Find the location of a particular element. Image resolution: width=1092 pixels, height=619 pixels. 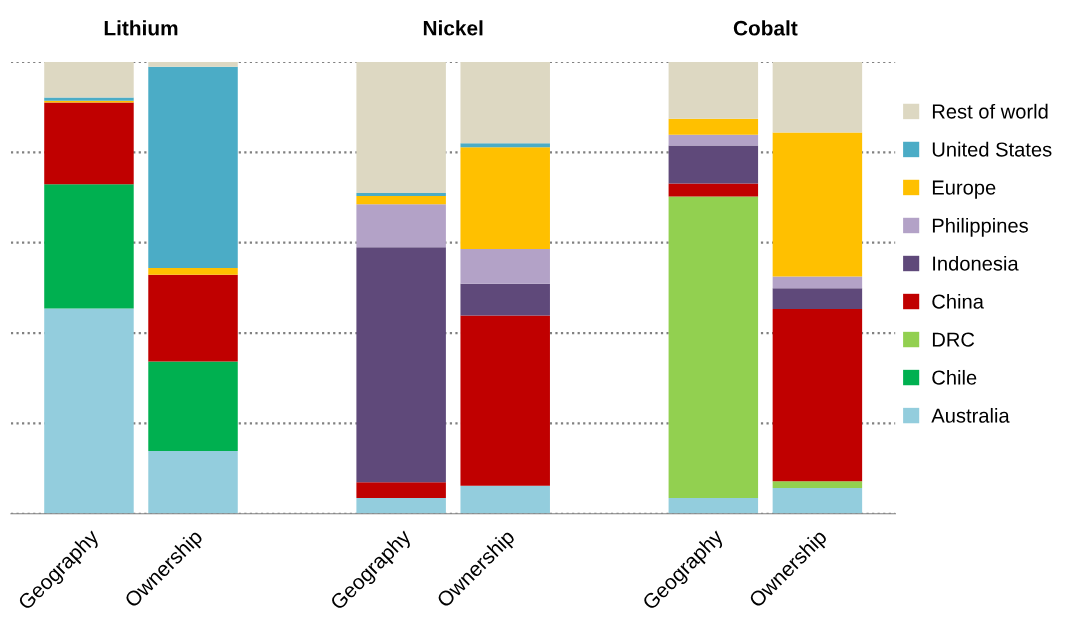

legend-label: Indonesia is located at coordinates (976, 263).